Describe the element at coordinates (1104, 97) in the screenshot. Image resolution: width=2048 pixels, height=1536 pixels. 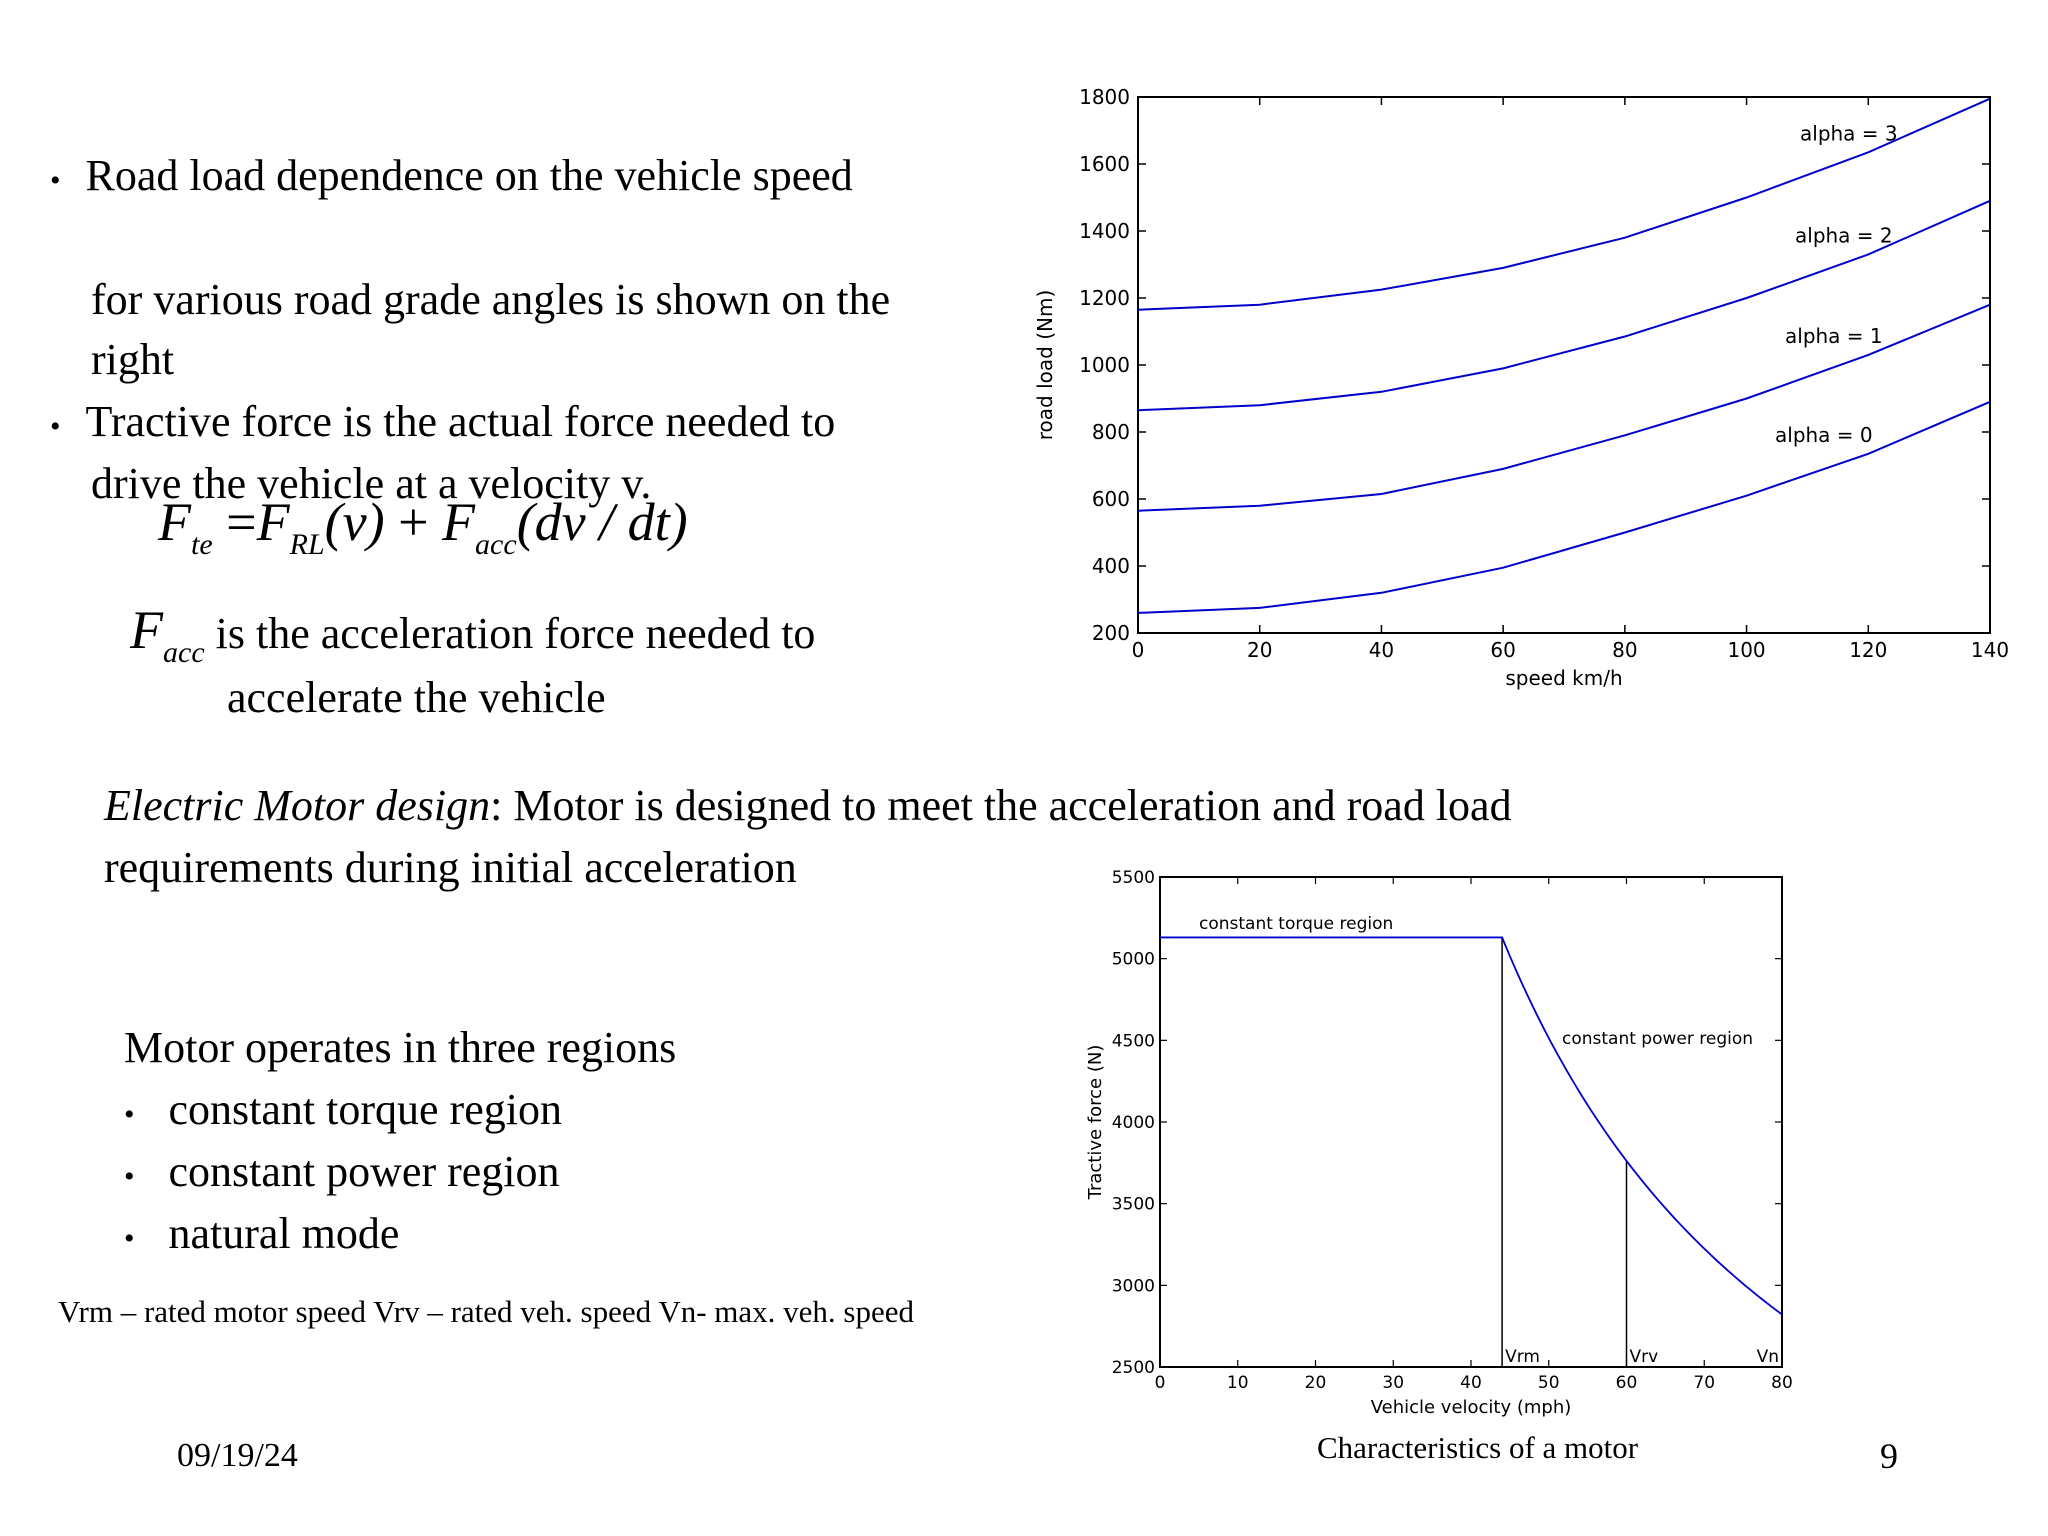
I see `y-tick-label: 1800` at that location.